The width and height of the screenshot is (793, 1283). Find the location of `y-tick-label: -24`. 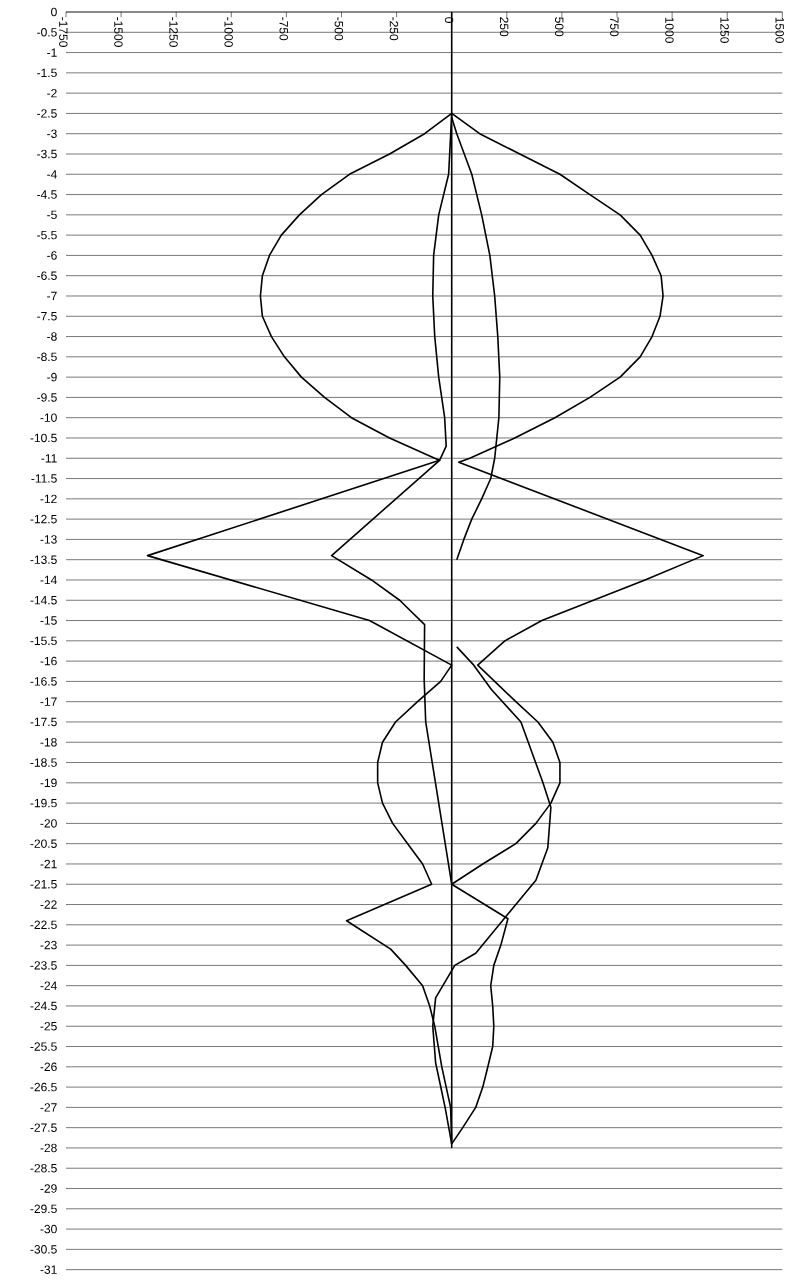

y-tick-label: -24 is located at coordinates (48, 985).